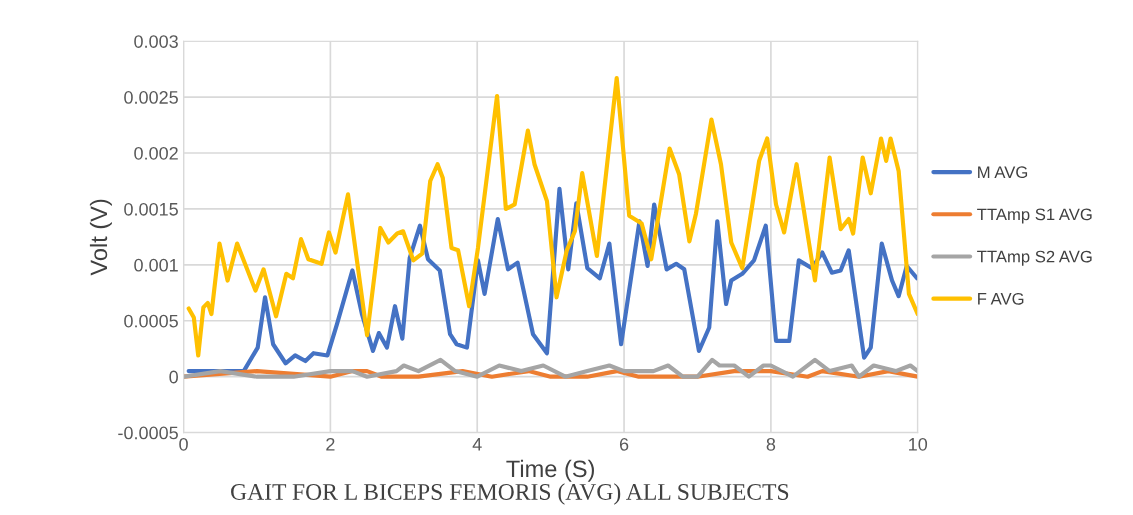 The image size is (1133, 515). Describe the element at coordinates (771, 444) in the screenshot. I see `x-tick-label: 8` at that location.